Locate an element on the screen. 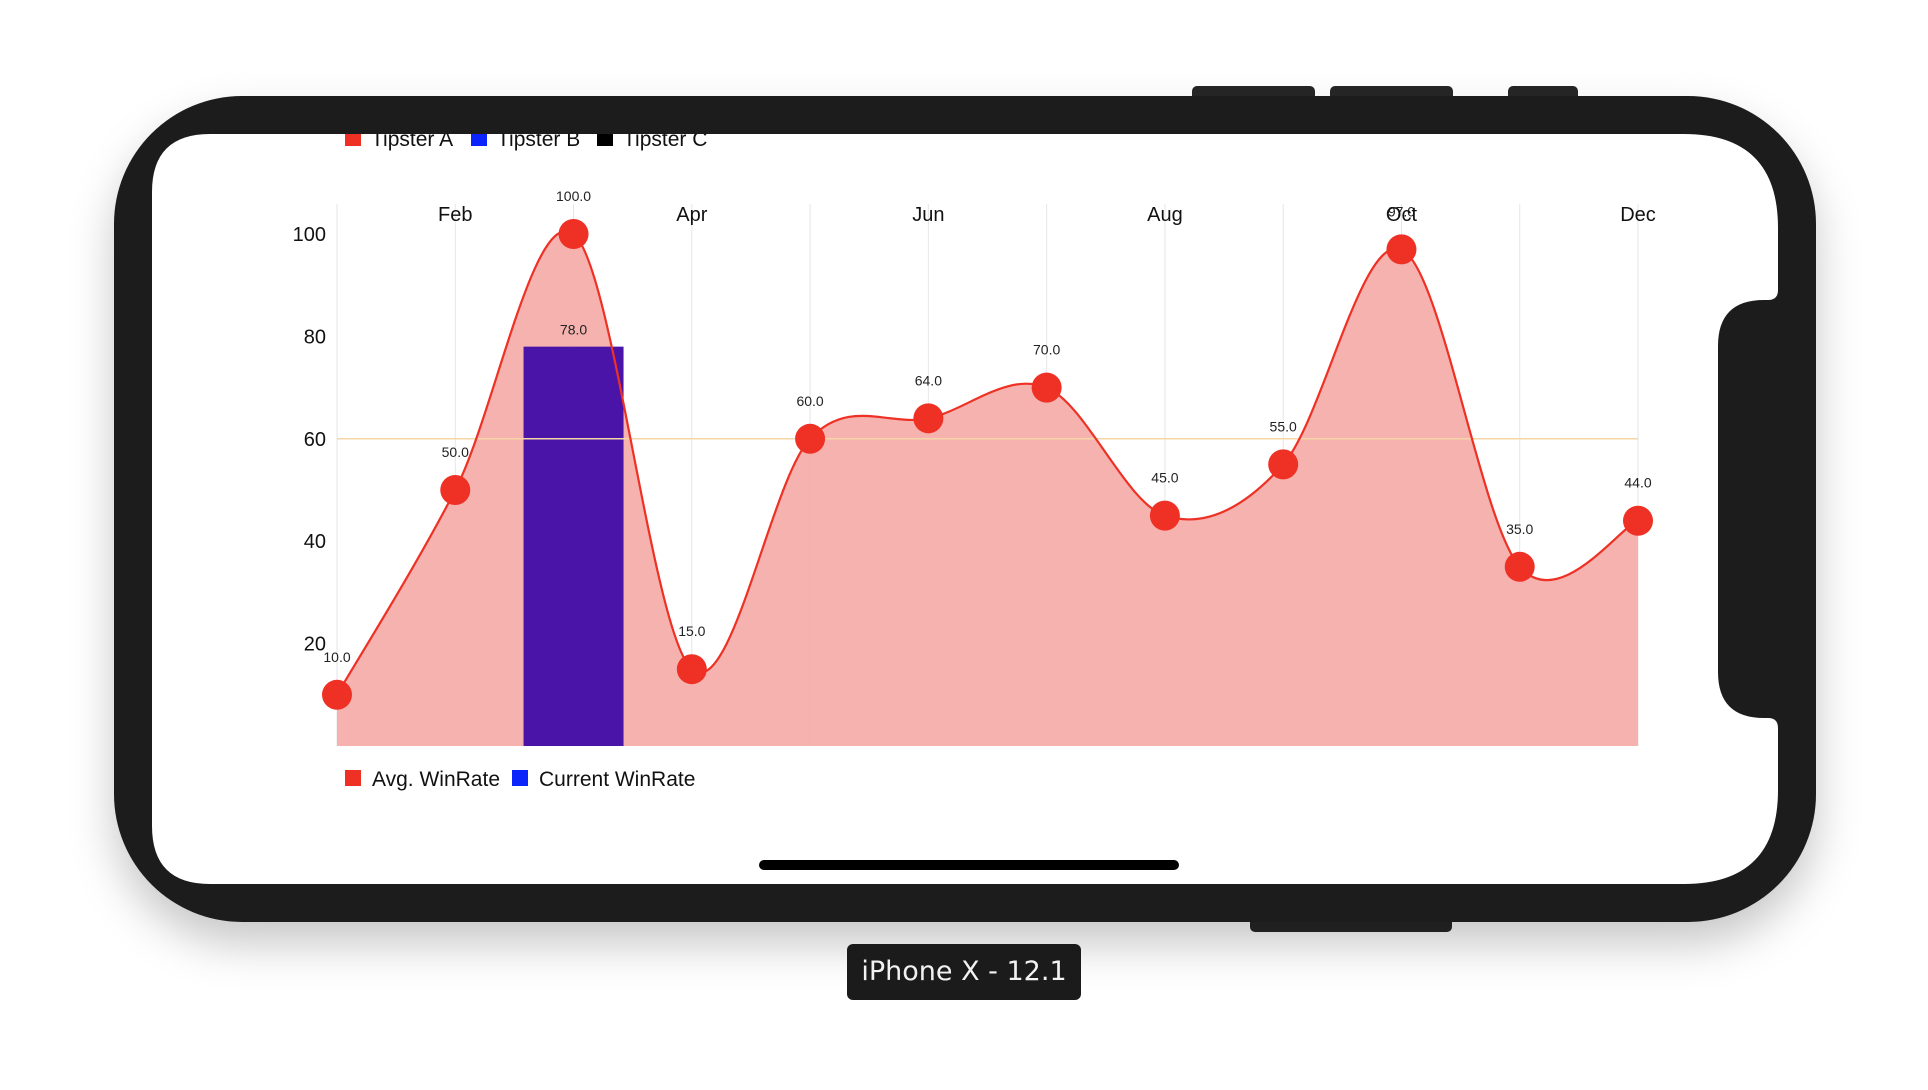 This screenshot has width=1928, height=1090. data-point-apr is located at coordinates (691, 669).